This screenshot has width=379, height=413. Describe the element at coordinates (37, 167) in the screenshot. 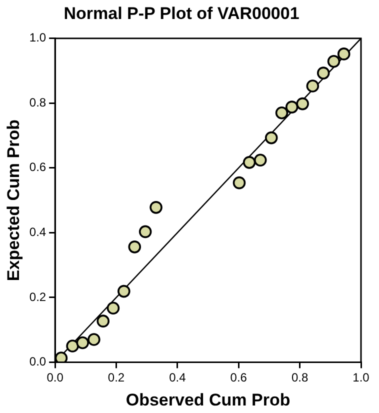

I see `y-tick-label: 0.6` at that location.